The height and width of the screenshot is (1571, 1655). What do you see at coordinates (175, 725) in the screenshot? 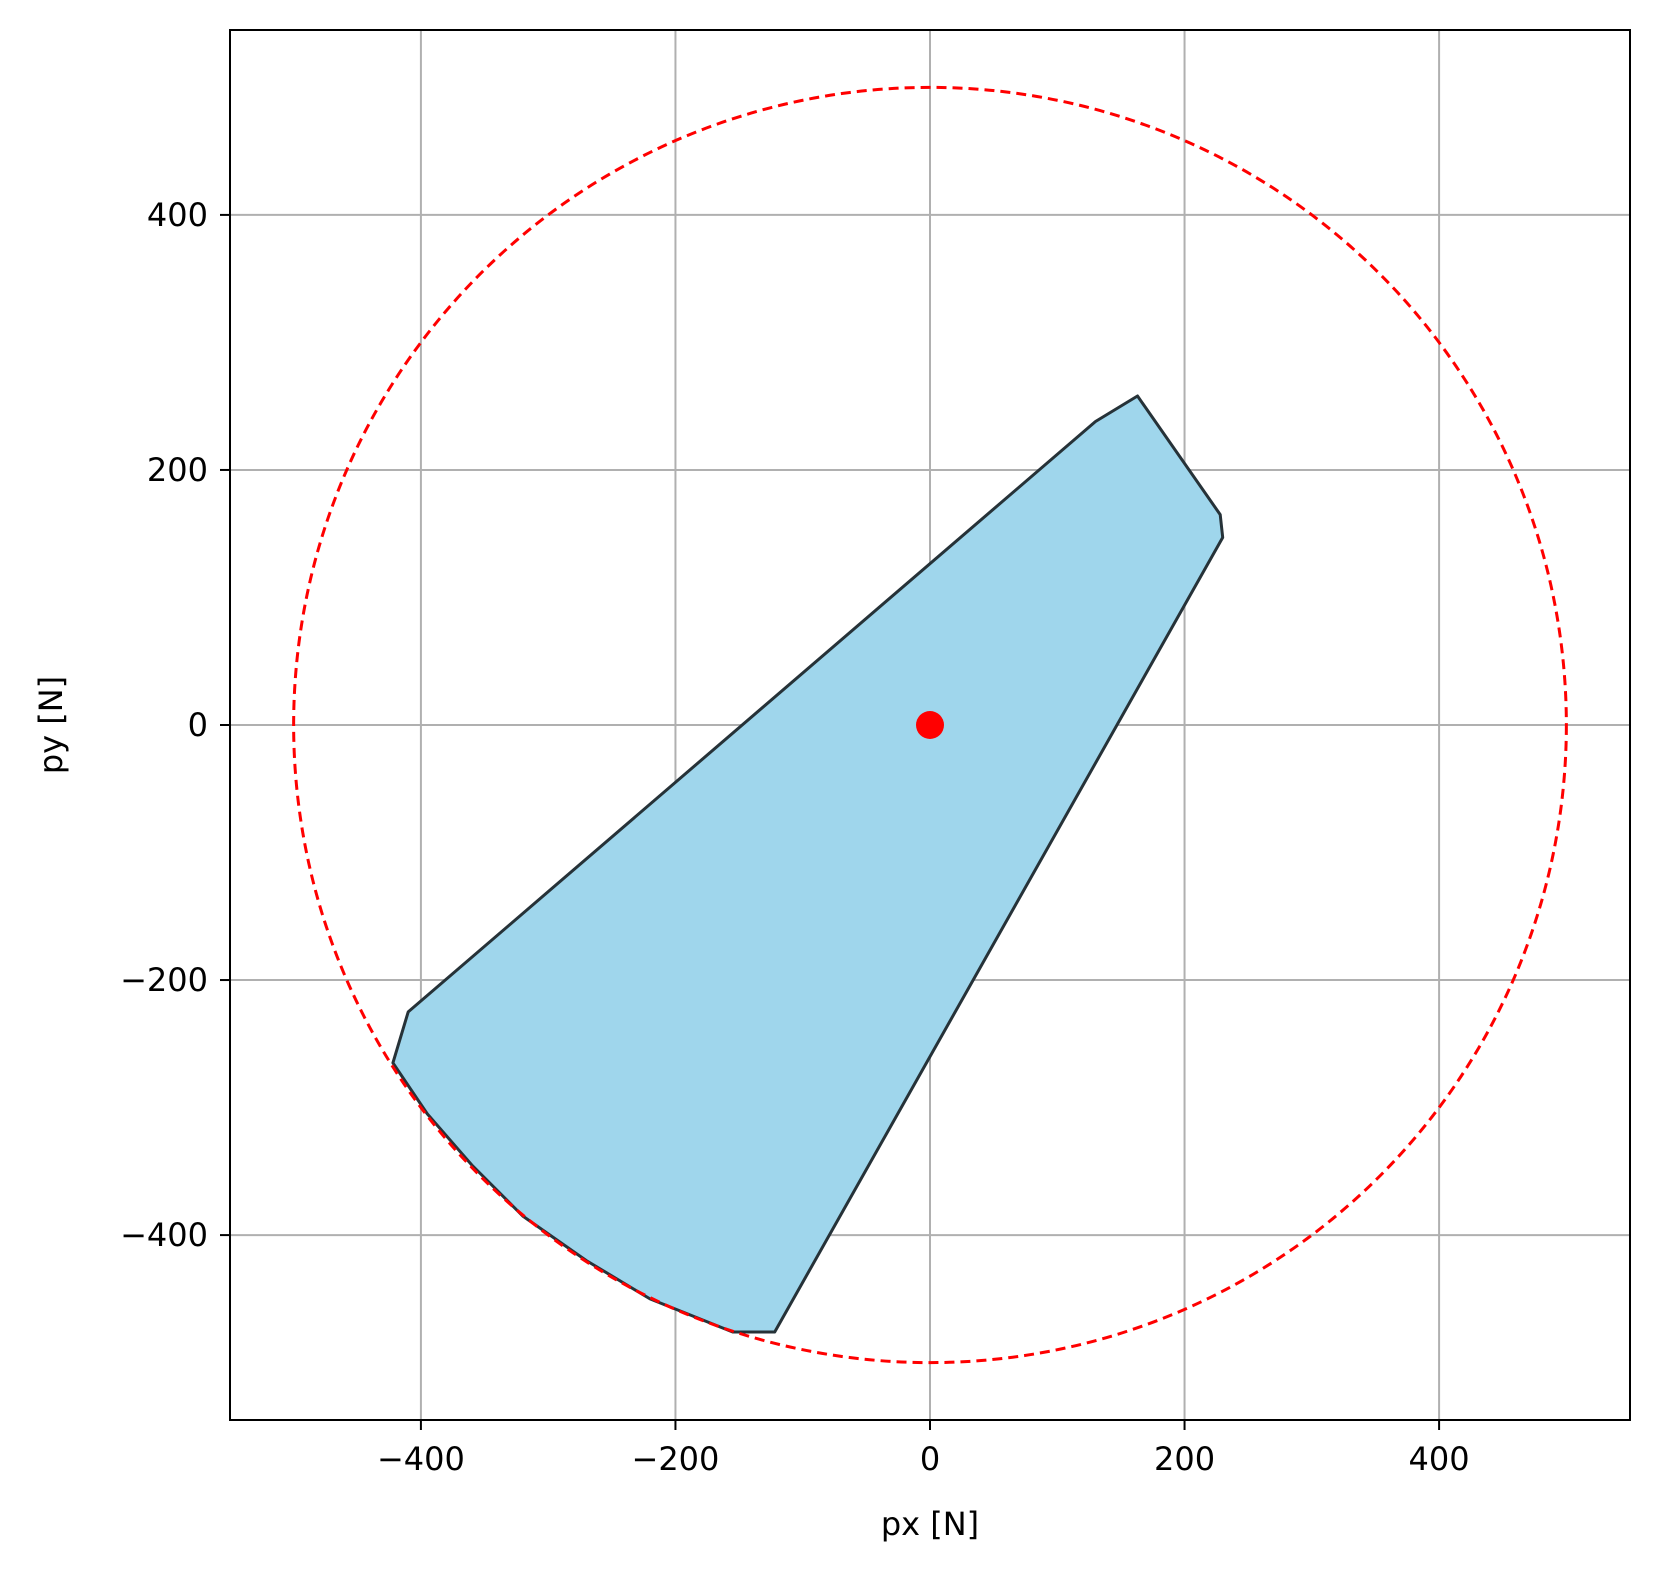
I see `y-axis-ticks: −400 −200 0 200 400` at bounding box center [175, 725].